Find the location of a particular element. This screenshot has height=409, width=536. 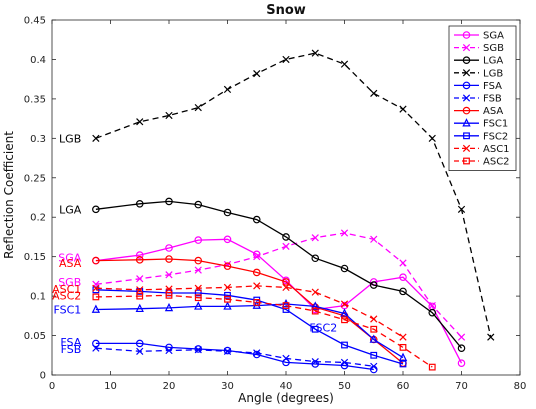

series-line-asc2 is located at coordinates (264, 331).